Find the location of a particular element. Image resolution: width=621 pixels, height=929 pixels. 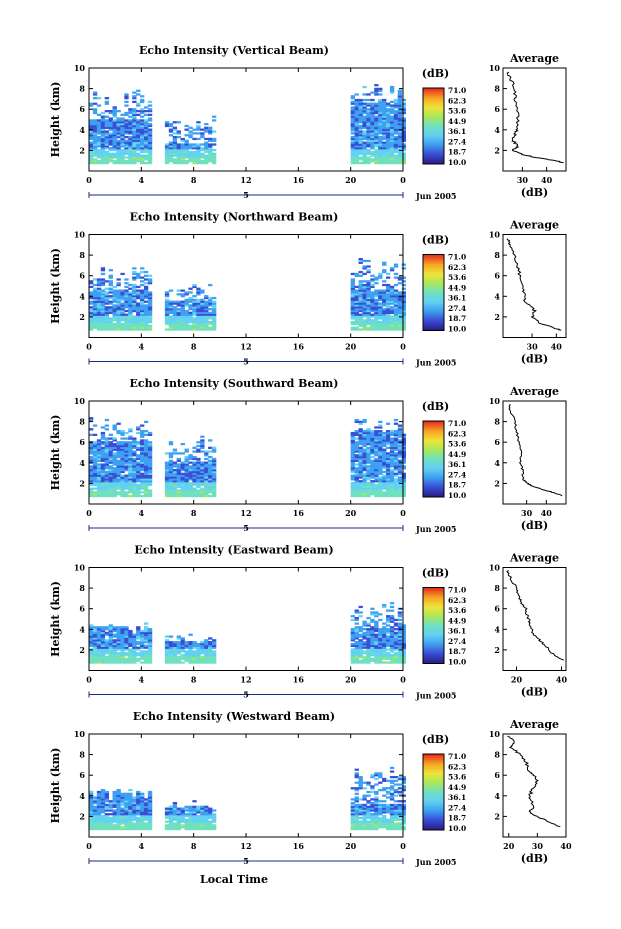

month-label: Jun 2005 is located at coordinates (435, 363).